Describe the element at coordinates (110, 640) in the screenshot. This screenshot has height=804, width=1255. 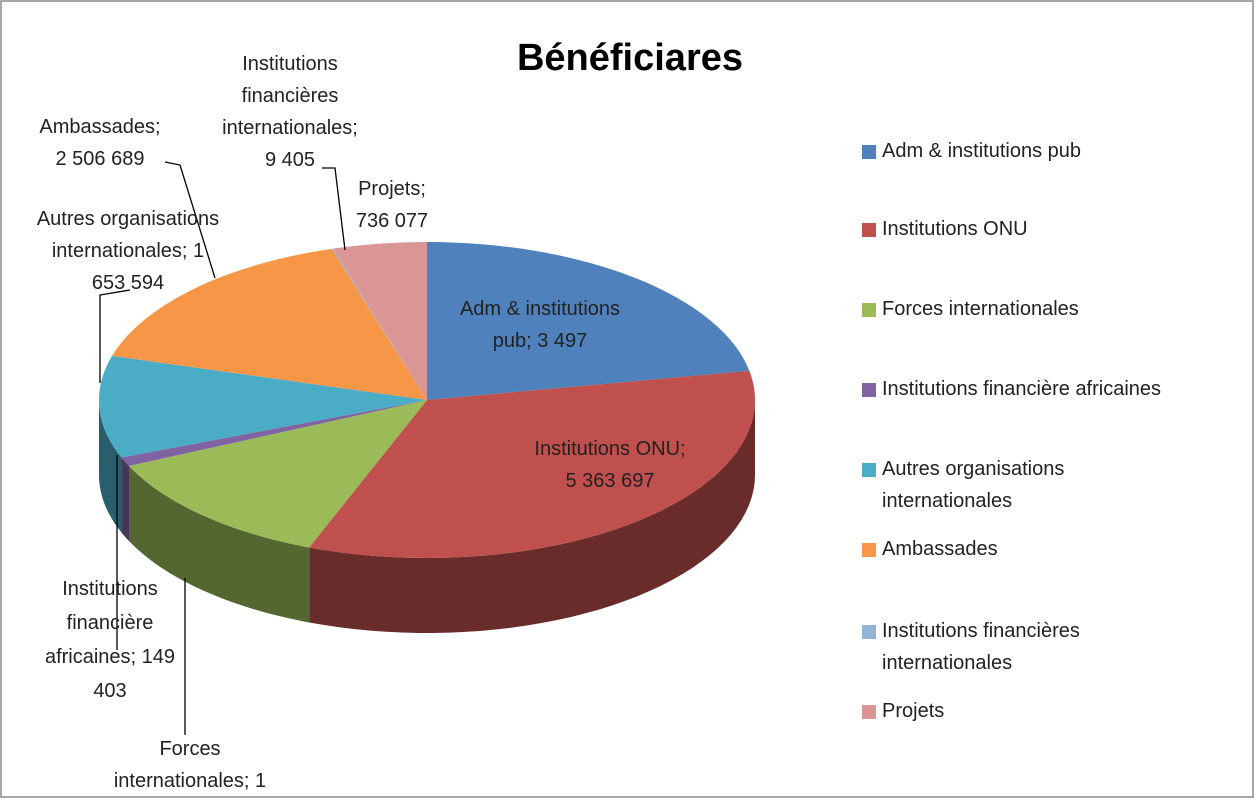
I see `data-label: Institutions financière africaines; 149 403` at that location.